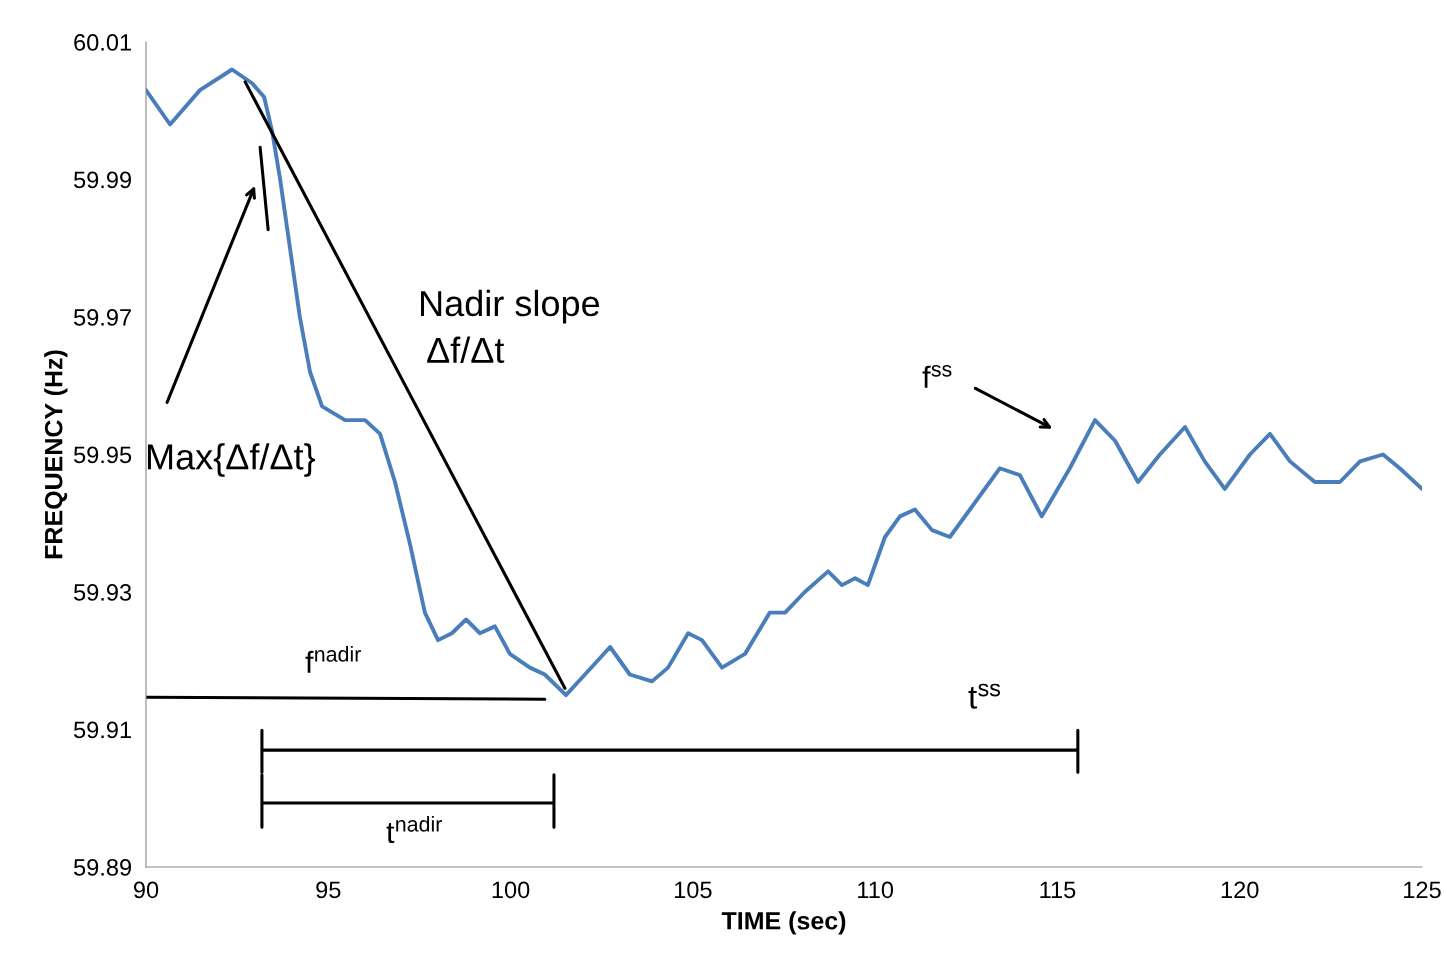 Image resolution: width=1444 pixels, height=961 pixels. Describe the element at coordinates (102, 730) in the screenshot. I see `y-tick-label: 59.91` at that location.